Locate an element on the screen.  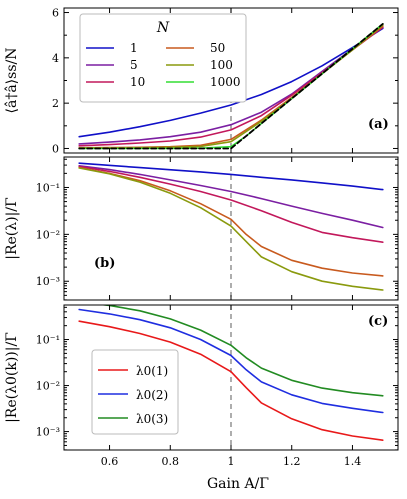
x-tick-label: 1.4 is located at coordinates (353, 461).